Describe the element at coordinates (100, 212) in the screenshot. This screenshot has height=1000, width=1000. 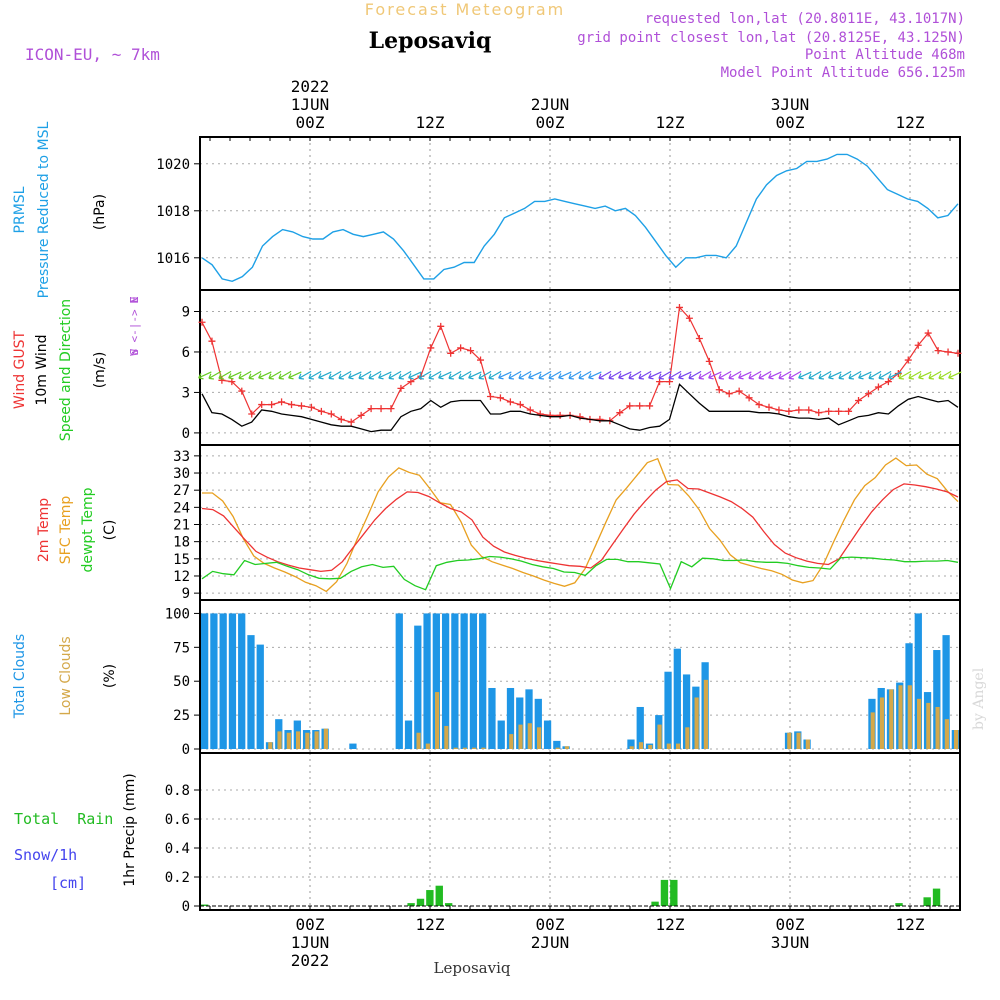
I see `hpa-label: (hPa)` at that location.